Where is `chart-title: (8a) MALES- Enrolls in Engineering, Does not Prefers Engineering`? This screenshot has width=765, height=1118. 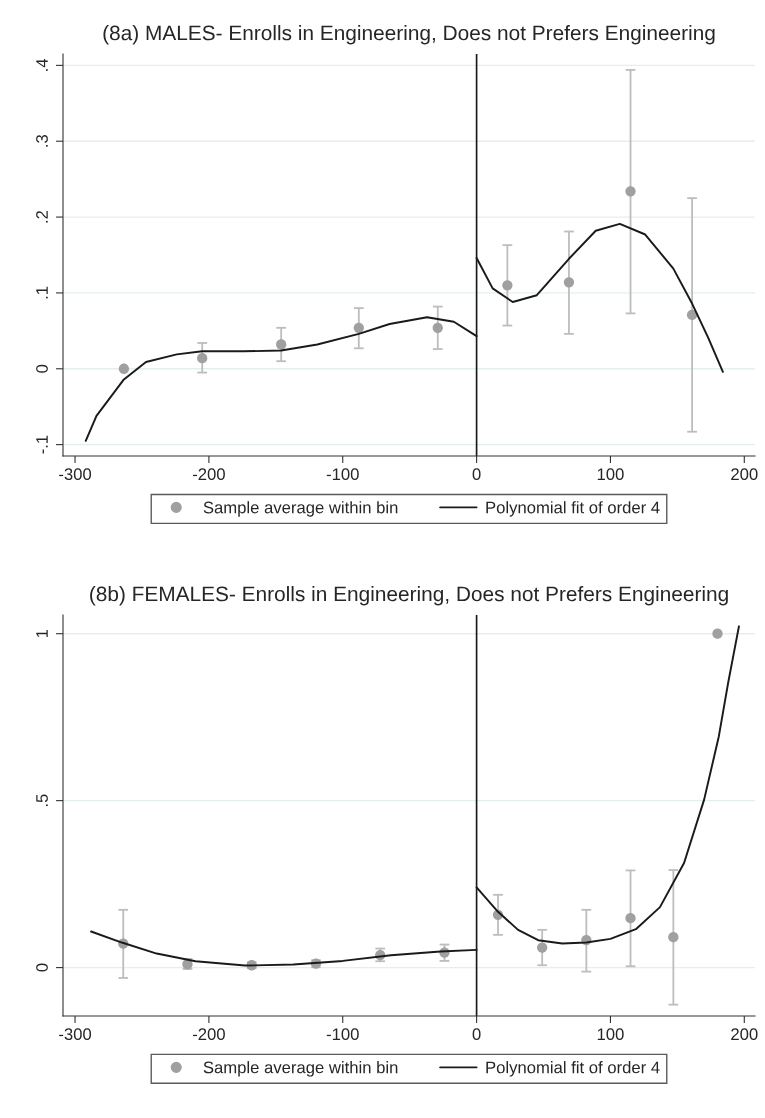
chart-title: (8a) MALES- Enrolls in Engineering, Does not Prefers Engineering is located at coordinates (409, 35).